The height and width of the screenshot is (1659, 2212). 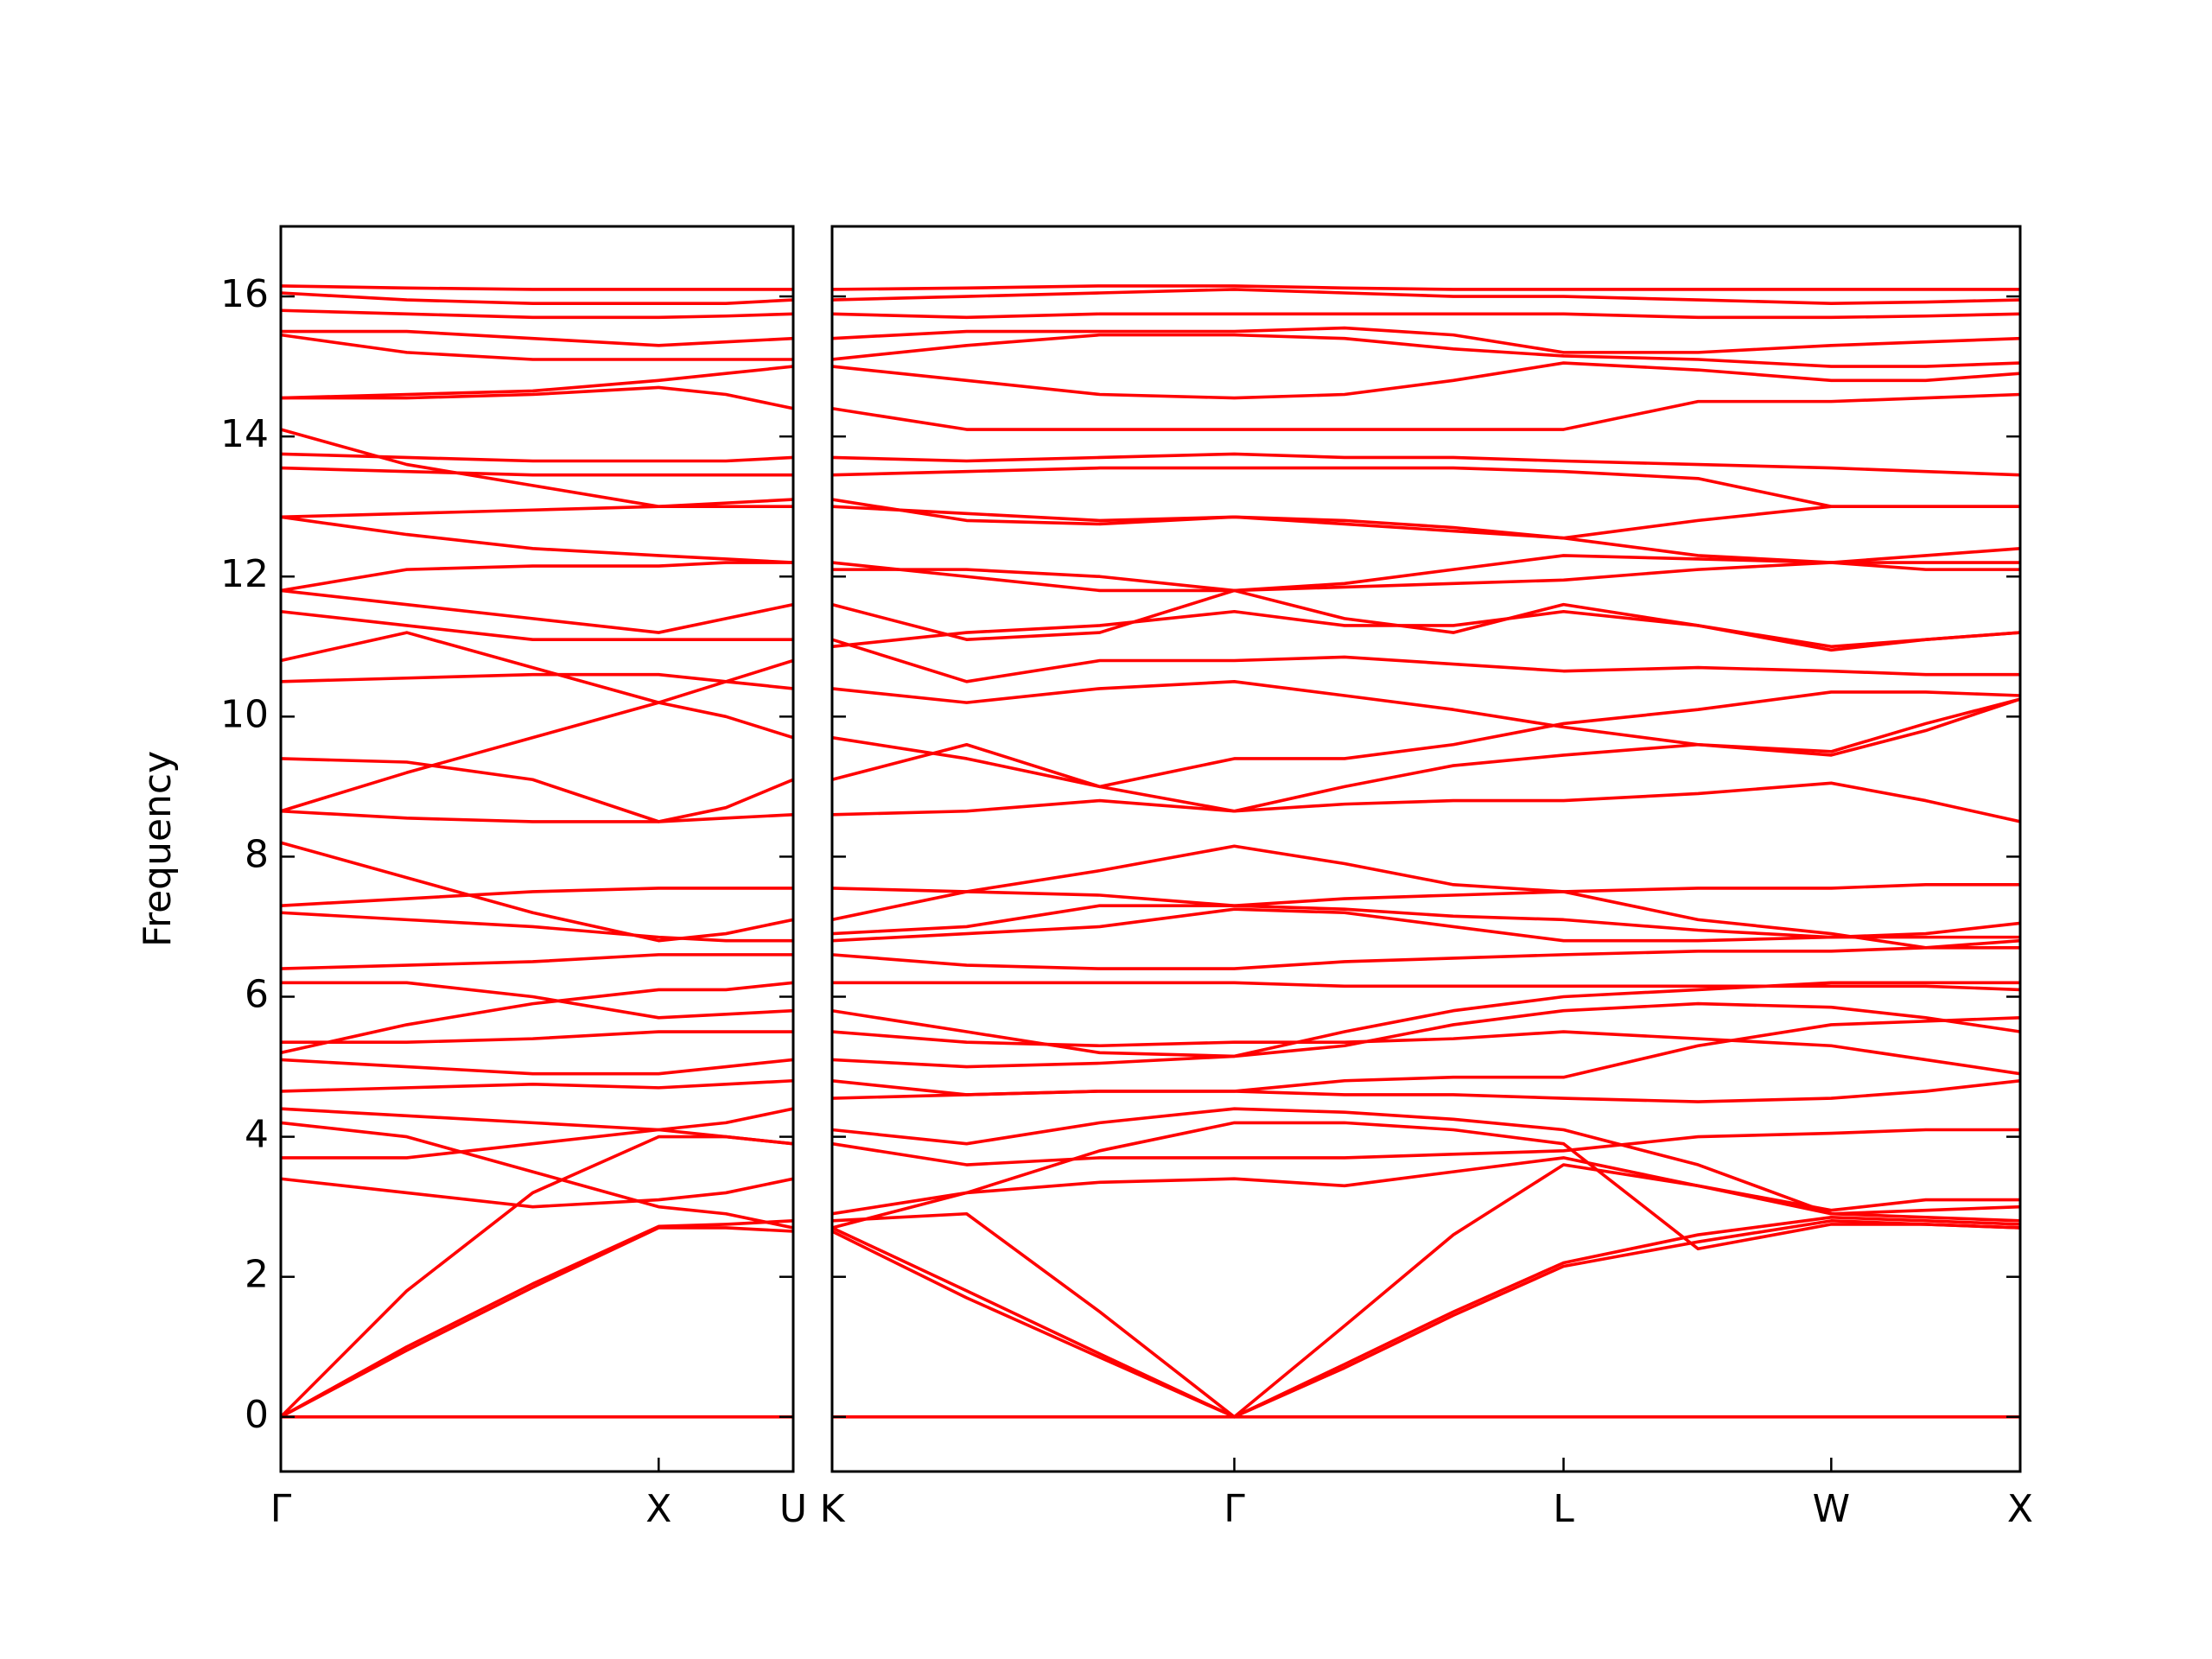 I want to click on y-tick-label: 10, so click(x=244, y=714).